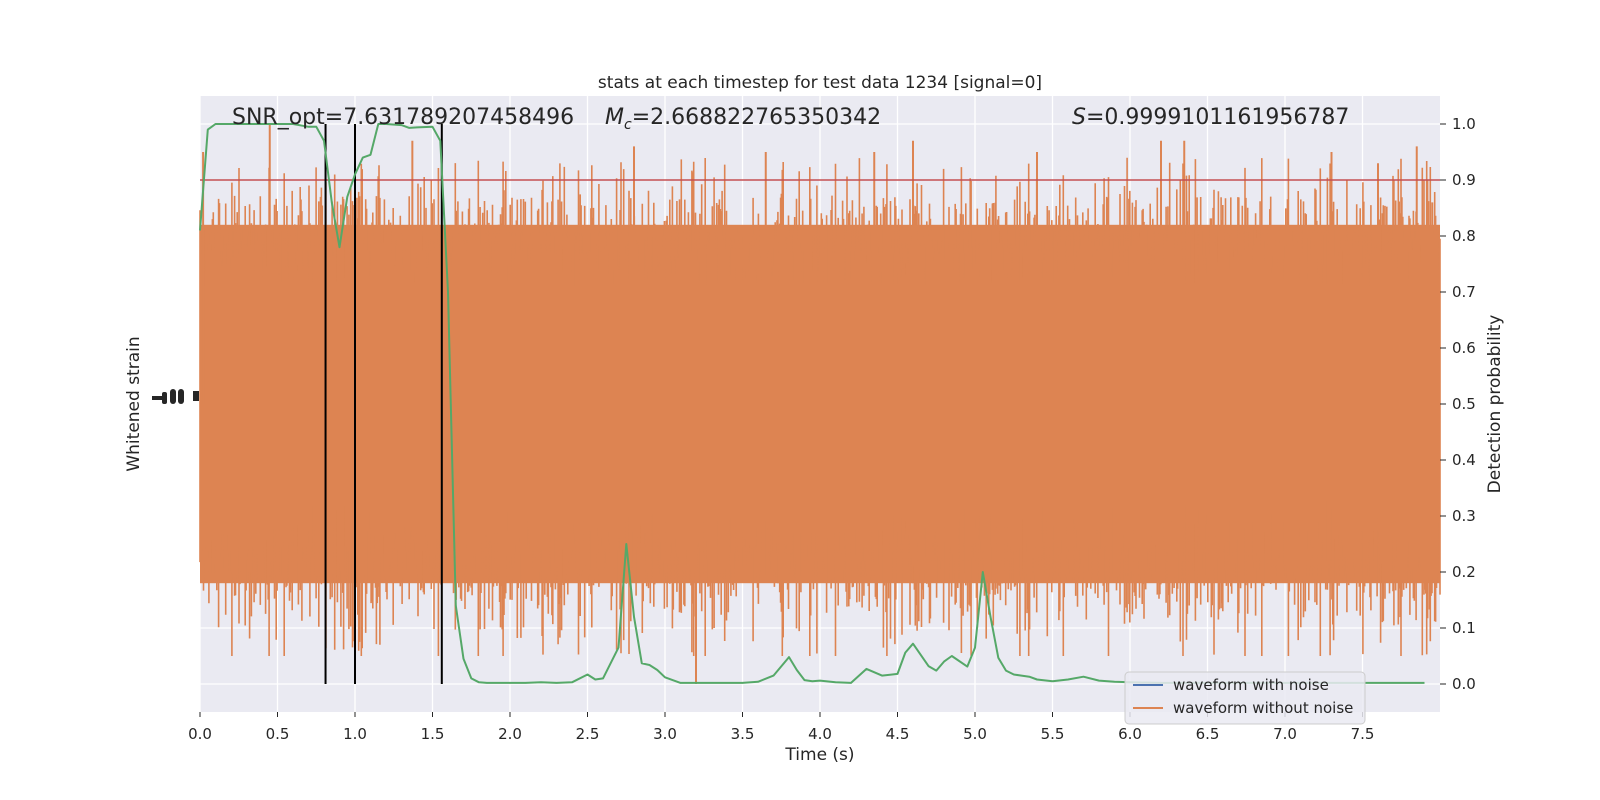  Describe the element at coordinates (1053, 734) in the screenshot. I see `x-tick-label: 5.5` at that location.